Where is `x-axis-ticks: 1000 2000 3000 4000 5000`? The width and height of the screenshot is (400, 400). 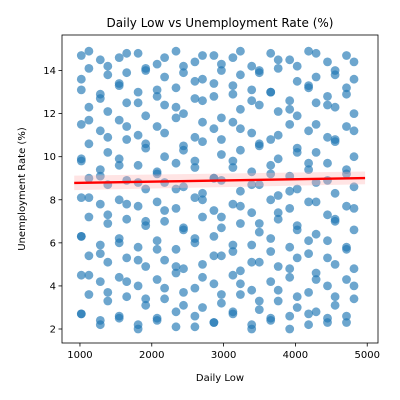
x-axis-ticks: 1000 2000 3000 4000 5000 is located at coordinates (223, 352).